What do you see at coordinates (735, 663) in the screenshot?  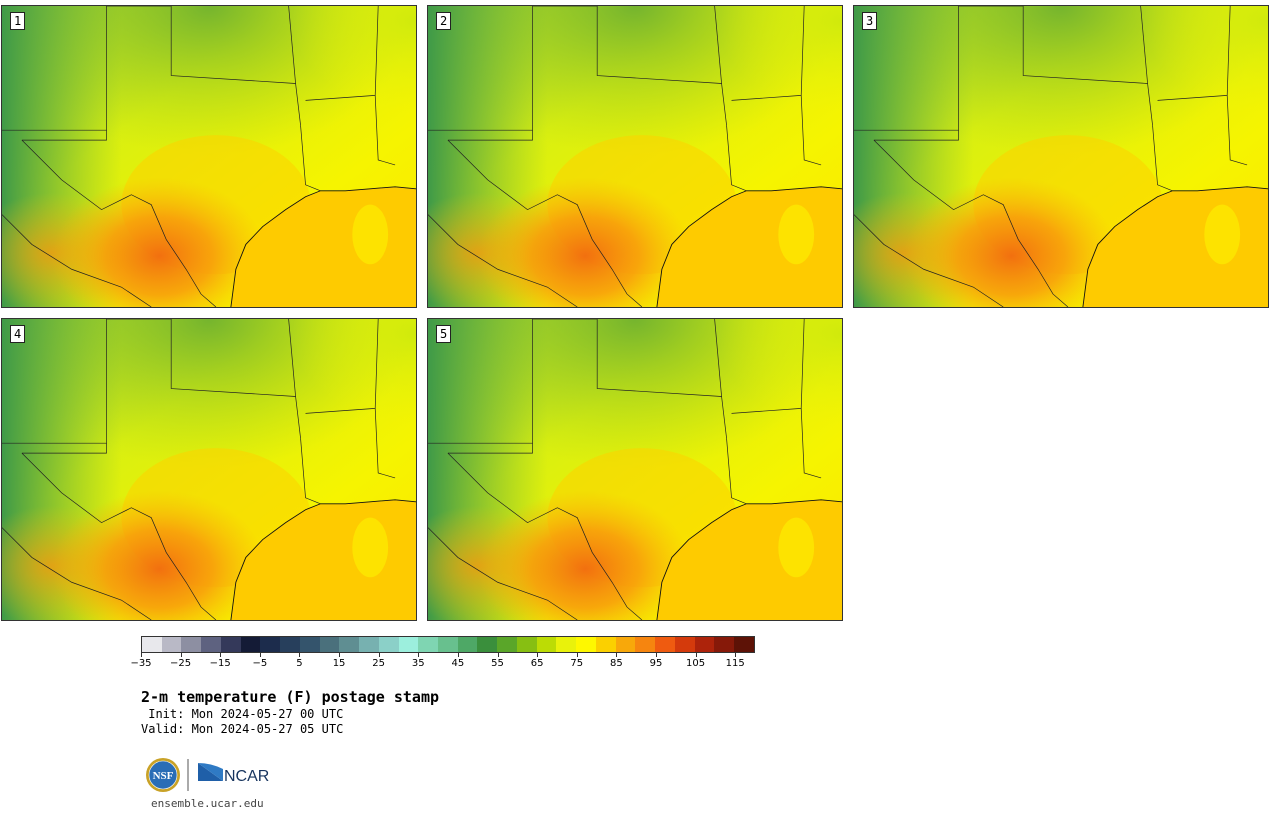 I see `colorbar-tick-label: 115` at bounding box center [735, 663].